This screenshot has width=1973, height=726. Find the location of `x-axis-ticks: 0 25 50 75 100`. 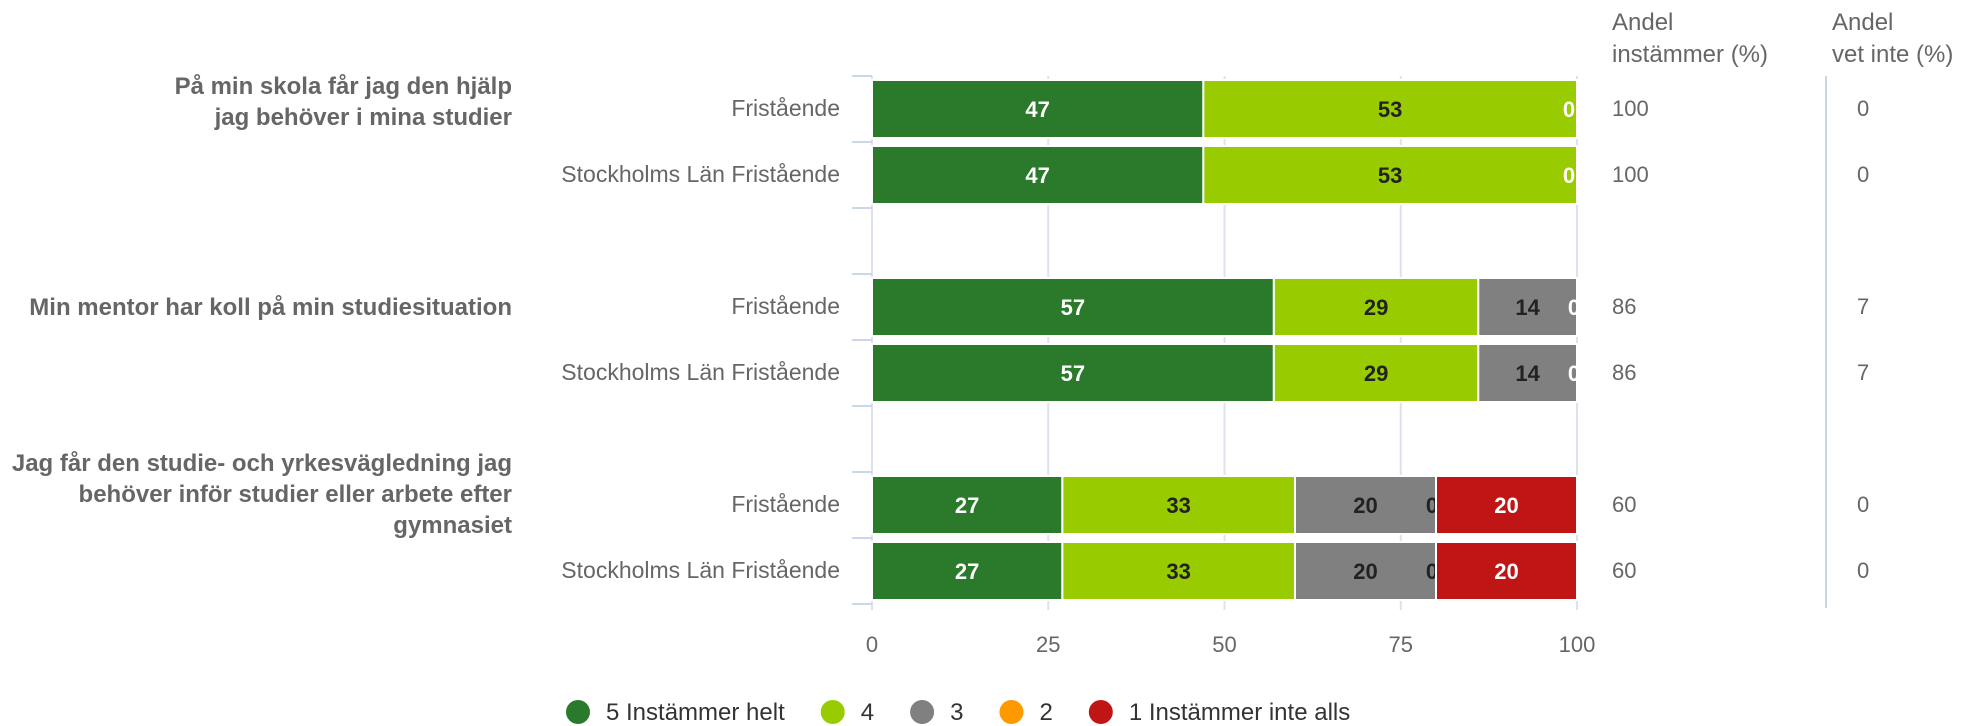

x-axis-ticks: 0 25 50 75 100 is located at coordinates (1230, 644).